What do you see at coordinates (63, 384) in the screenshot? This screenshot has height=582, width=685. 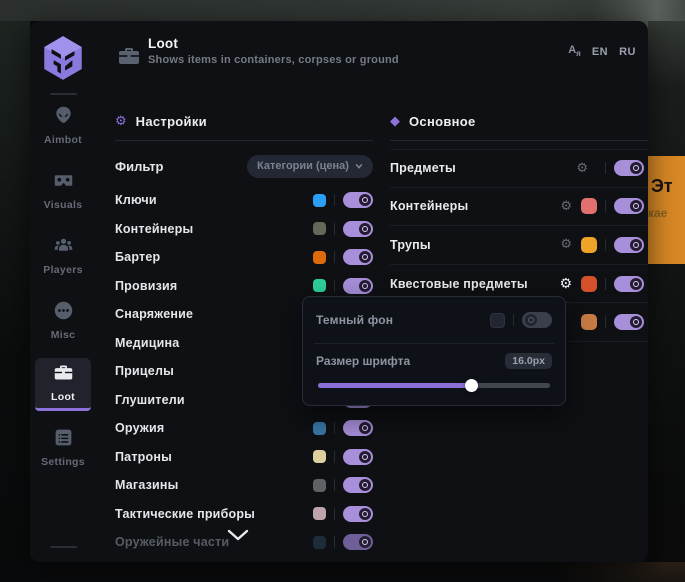 I see `sidebar-item-loot: Loot` at bounding box center [63, 384].